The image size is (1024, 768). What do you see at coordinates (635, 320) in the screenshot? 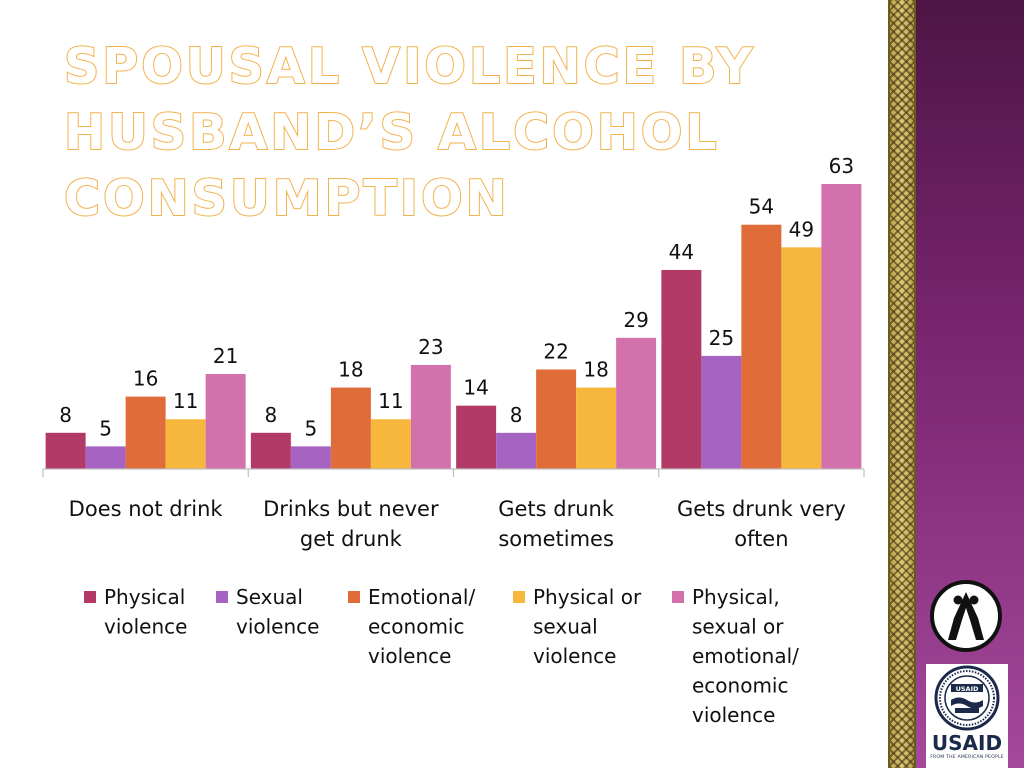
I see `data-label: 29` at bounding box center [635, 320].